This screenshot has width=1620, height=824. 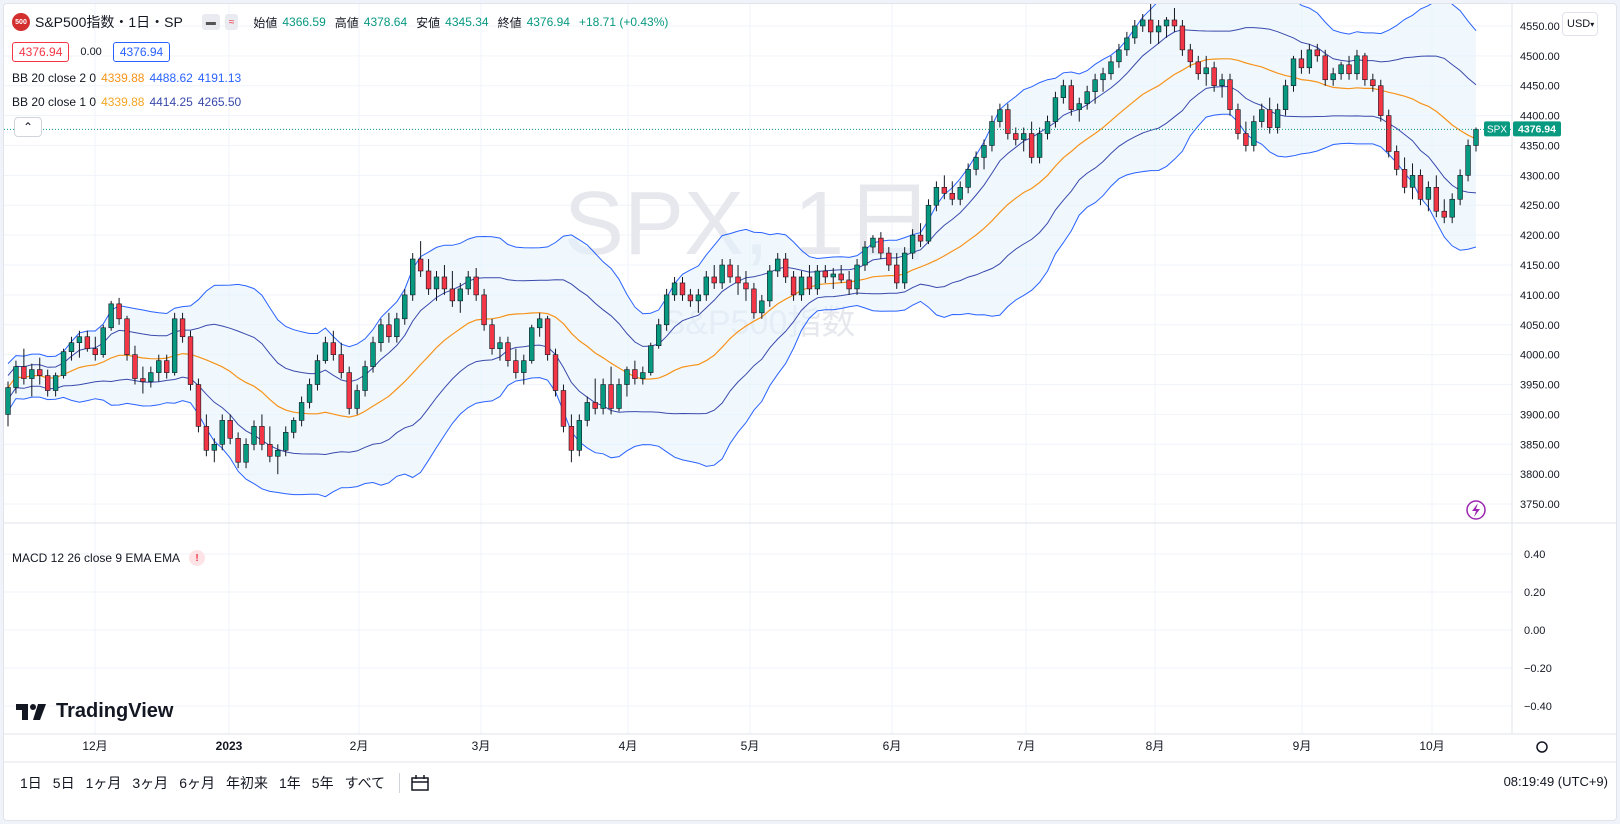 I want to click on hide-legend-icon: ▬, so click(x=210, y=22).